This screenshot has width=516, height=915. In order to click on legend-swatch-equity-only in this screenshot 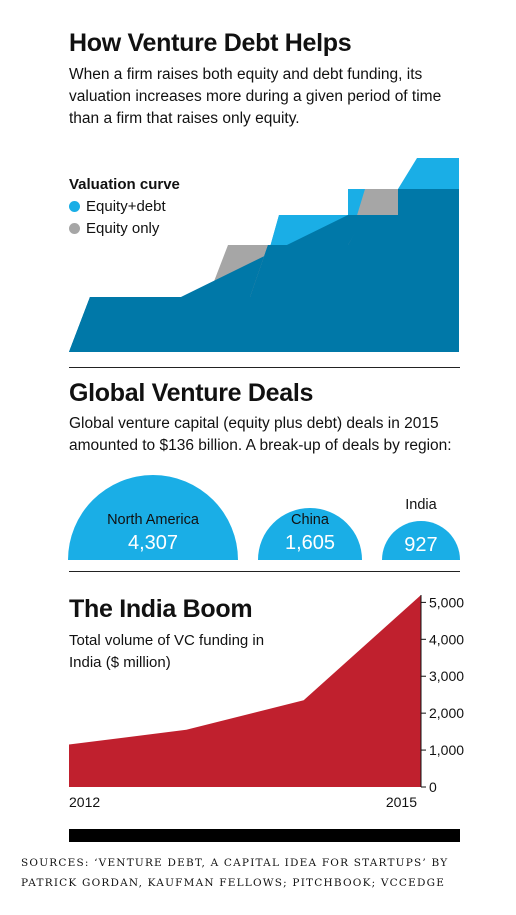, I will do `click(74, 228)`.